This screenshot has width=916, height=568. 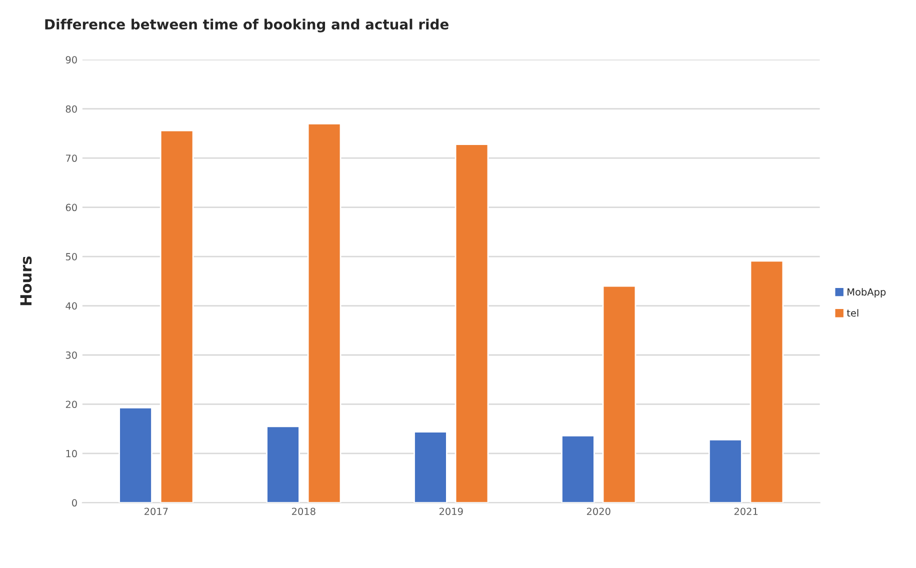 I want to click on y-tick-label: 90, so click(x=71, y=60).